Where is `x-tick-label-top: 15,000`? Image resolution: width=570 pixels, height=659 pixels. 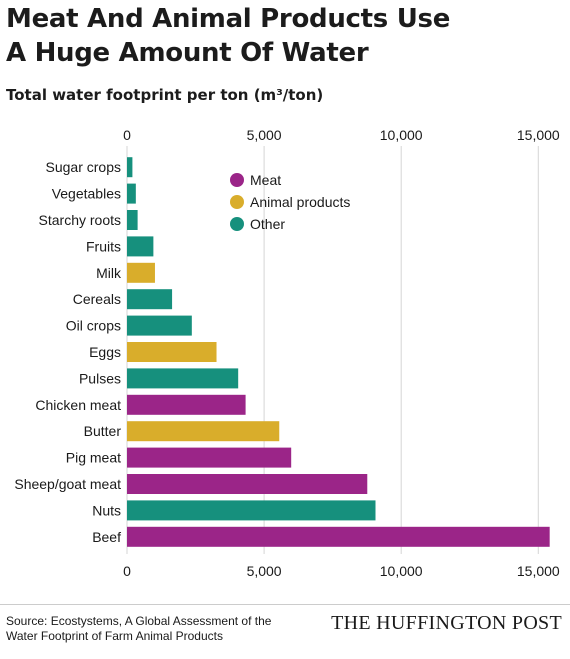 x-tick-label-top: 15,000 is located at coordinates (538, 135).